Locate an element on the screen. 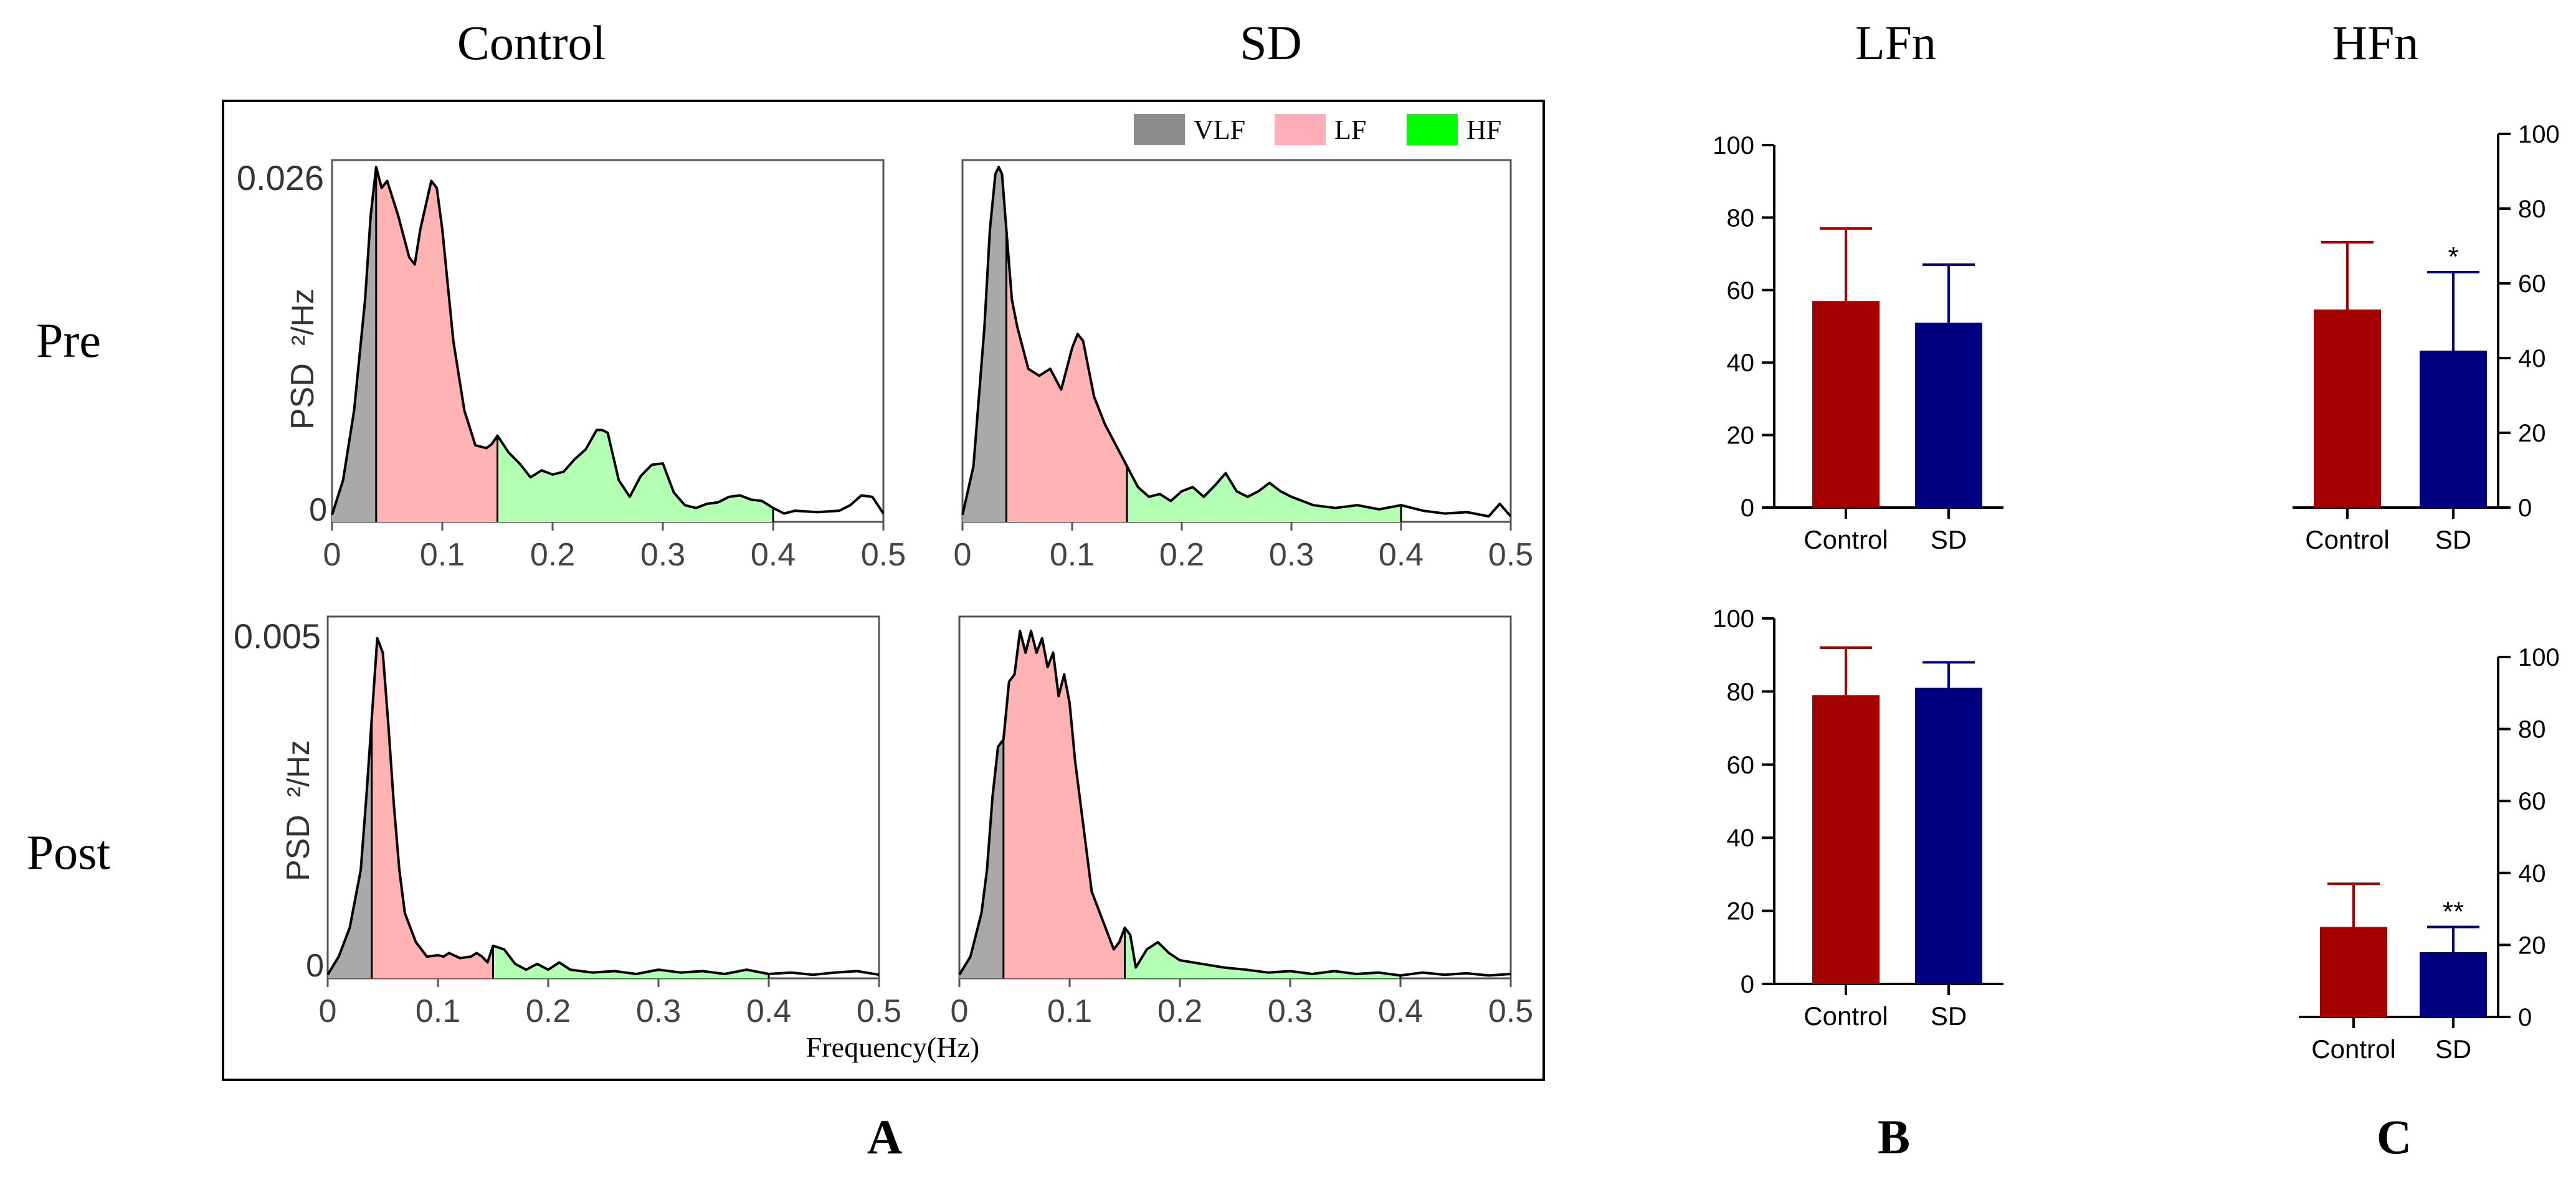 The image size is (2576, 1177). bar-chart-hfn-pre: 0 20 40 60 80 100 Control SD * is located at coordinates (2426, 337).